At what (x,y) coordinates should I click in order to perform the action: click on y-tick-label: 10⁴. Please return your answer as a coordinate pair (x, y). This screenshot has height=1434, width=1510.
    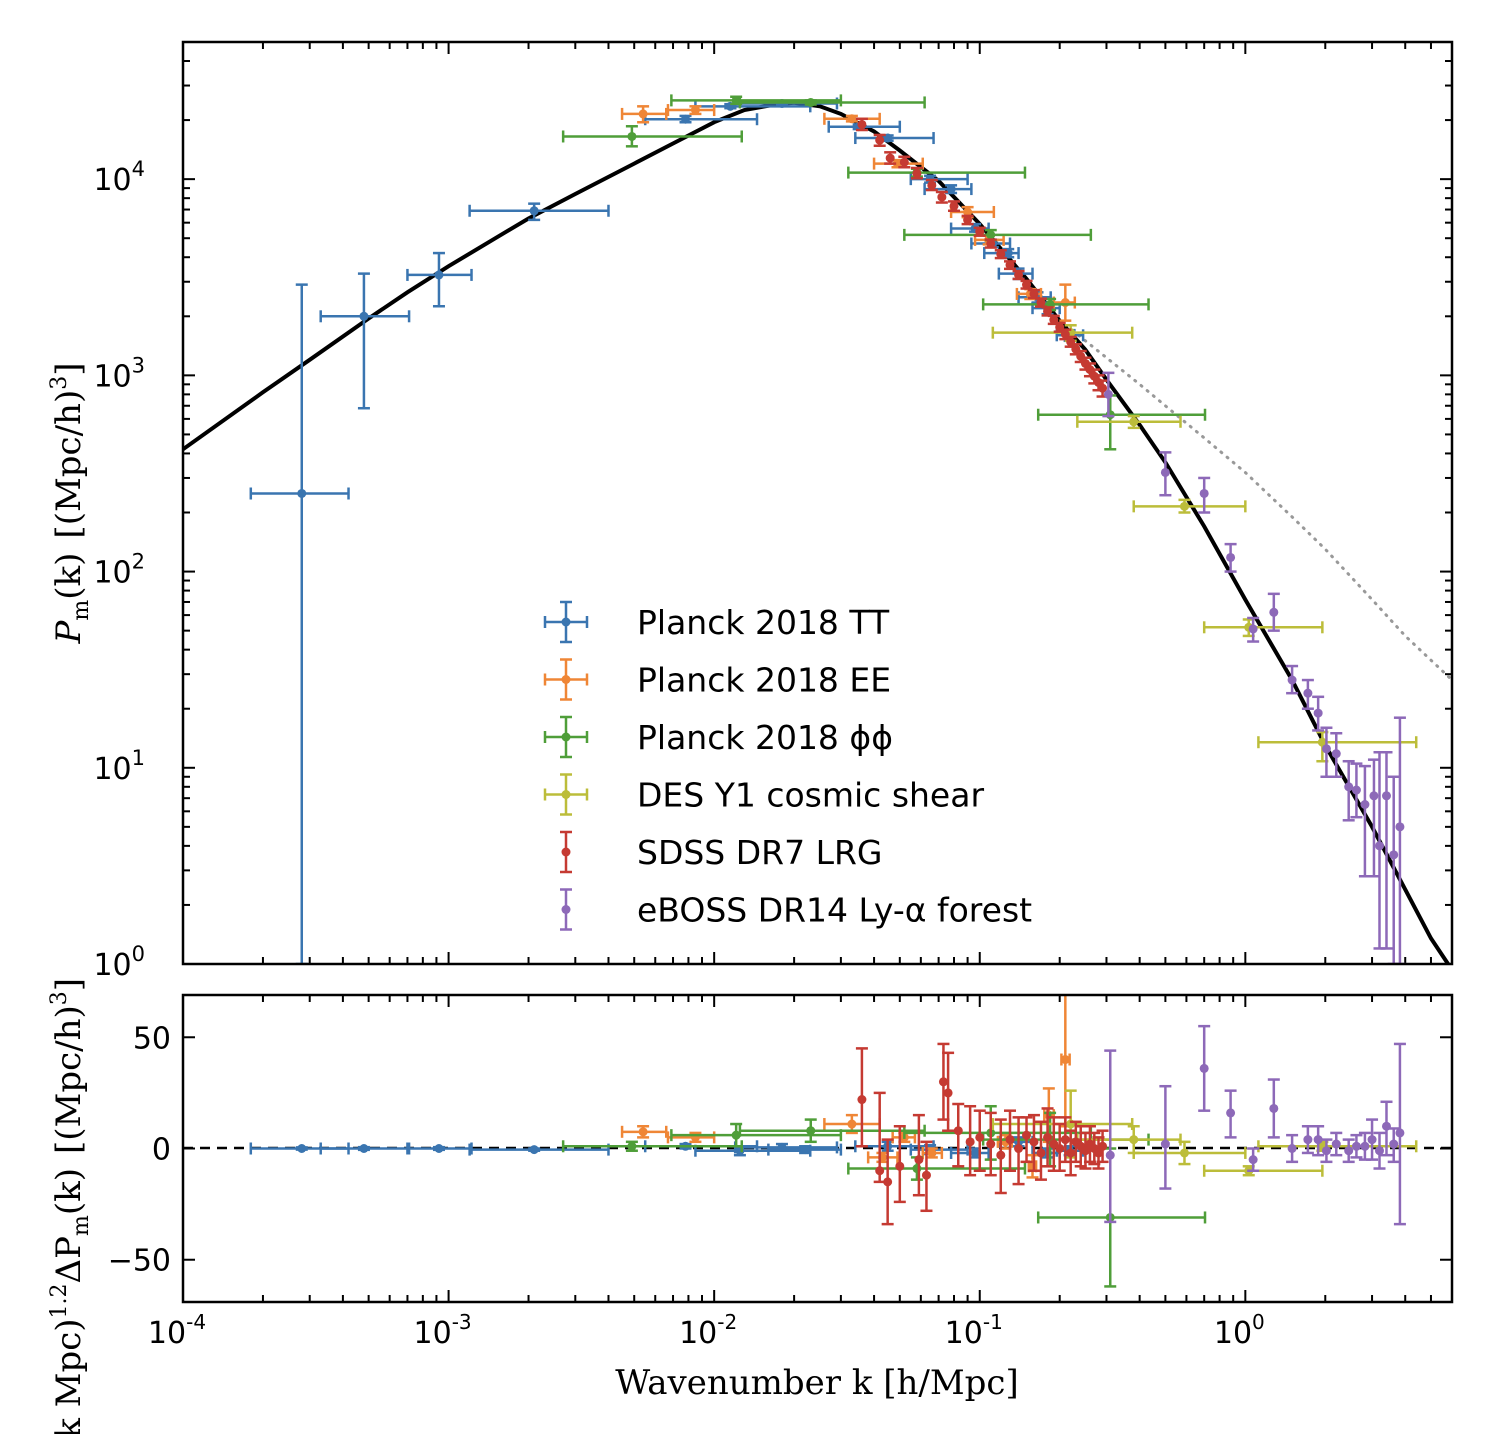
    Looking at the image, I should click on (119, 177).